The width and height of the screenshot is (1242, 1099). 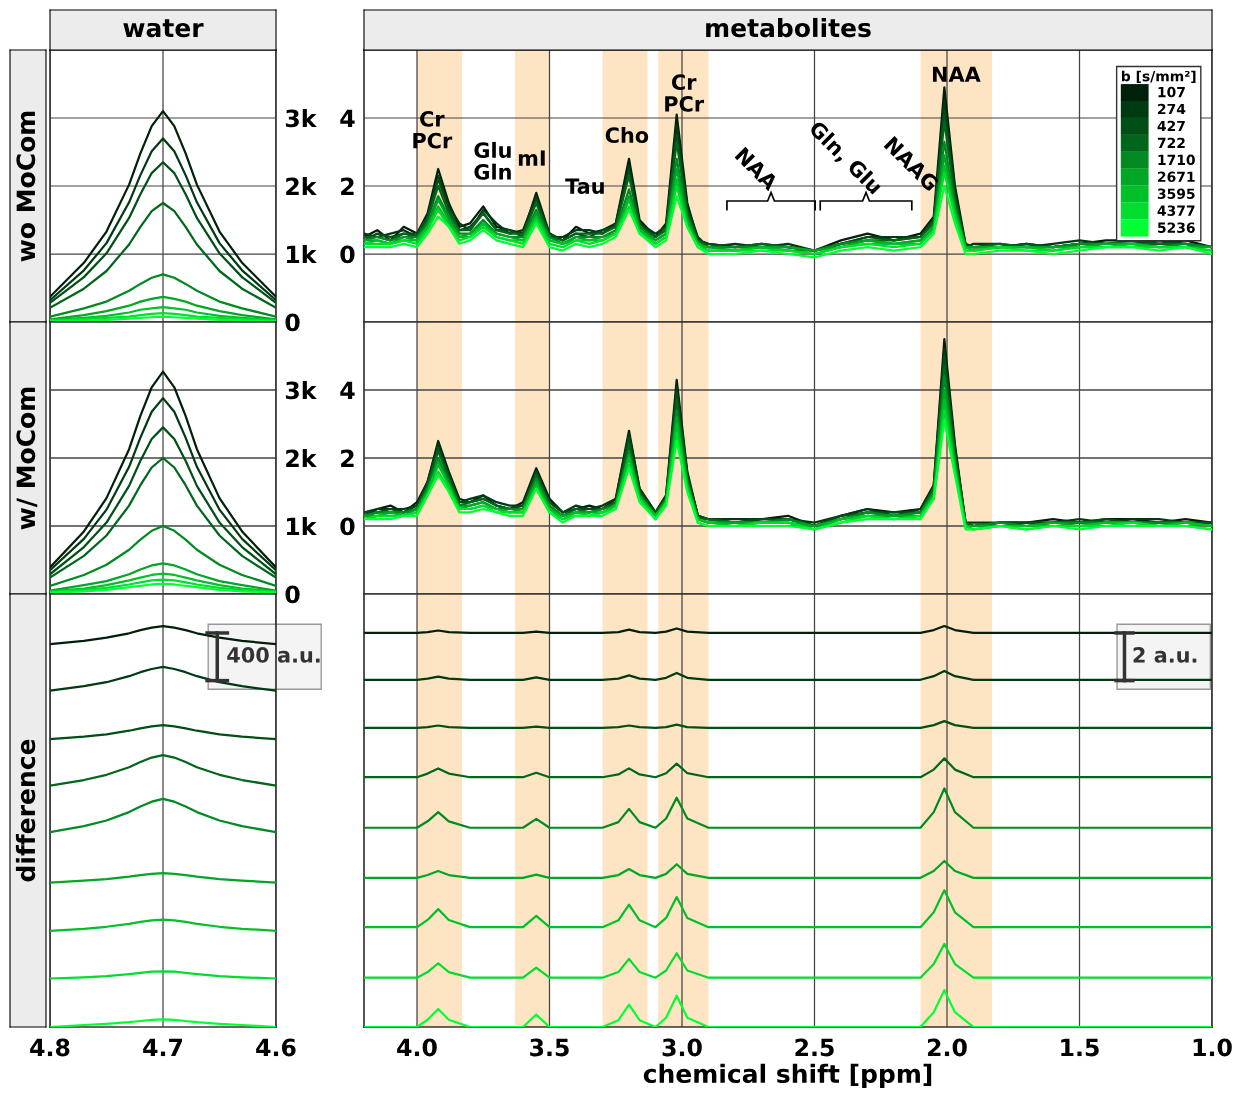 What do you see at coordinates (1176, 193) in the screenshot?
I see `legend-label: 3595` at bounding box center [1176, 193].